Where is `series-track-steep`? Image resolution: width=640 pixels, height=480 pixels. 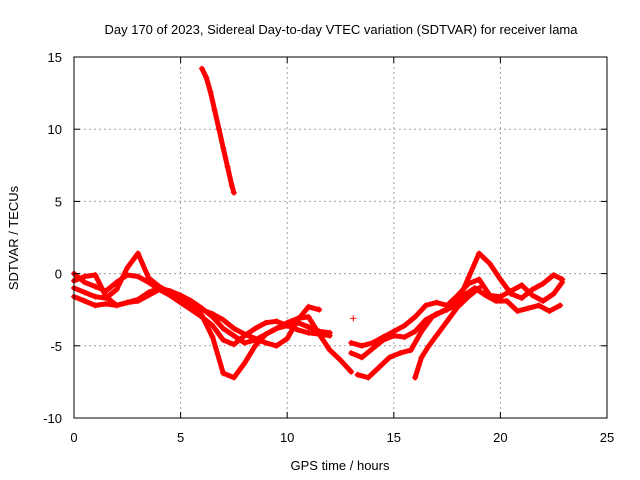
series-track-steep is located at coordinates (217, 130).